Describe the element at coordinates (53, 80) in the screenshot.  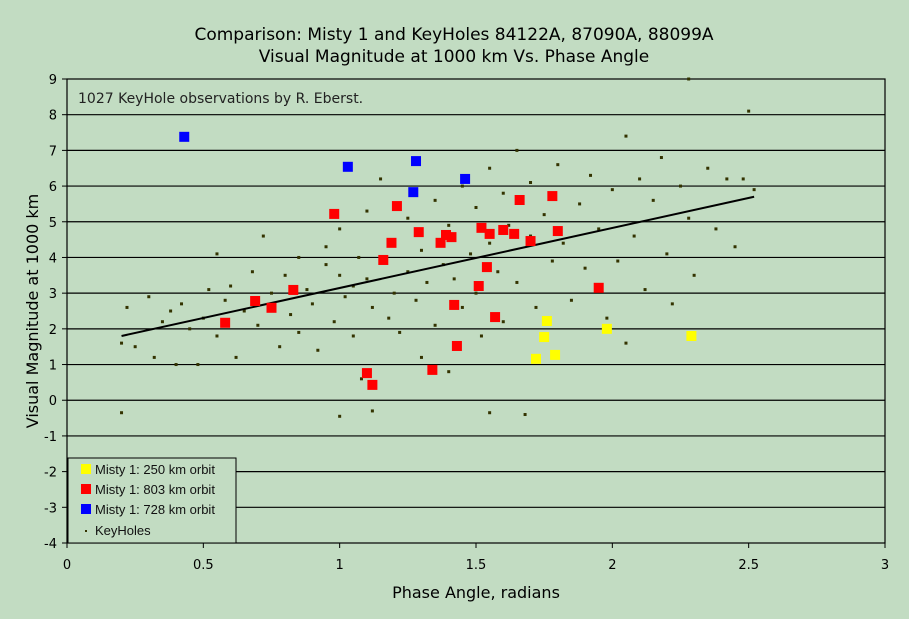
I see `y-tick-label: 9` at that location.